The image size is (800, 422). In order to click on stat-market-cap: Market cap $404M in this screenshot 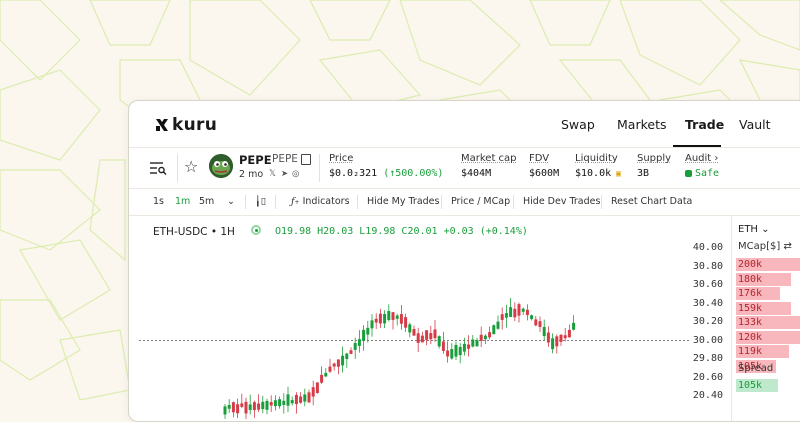, I will do `click(489, 166)`.